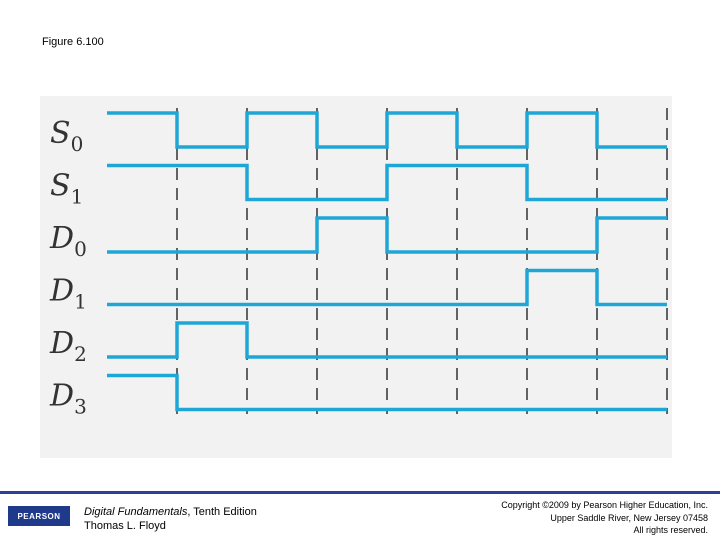 This screenshot has width=720, height=540. I want to click on logo-text: PEARSON, so click(39, 516).